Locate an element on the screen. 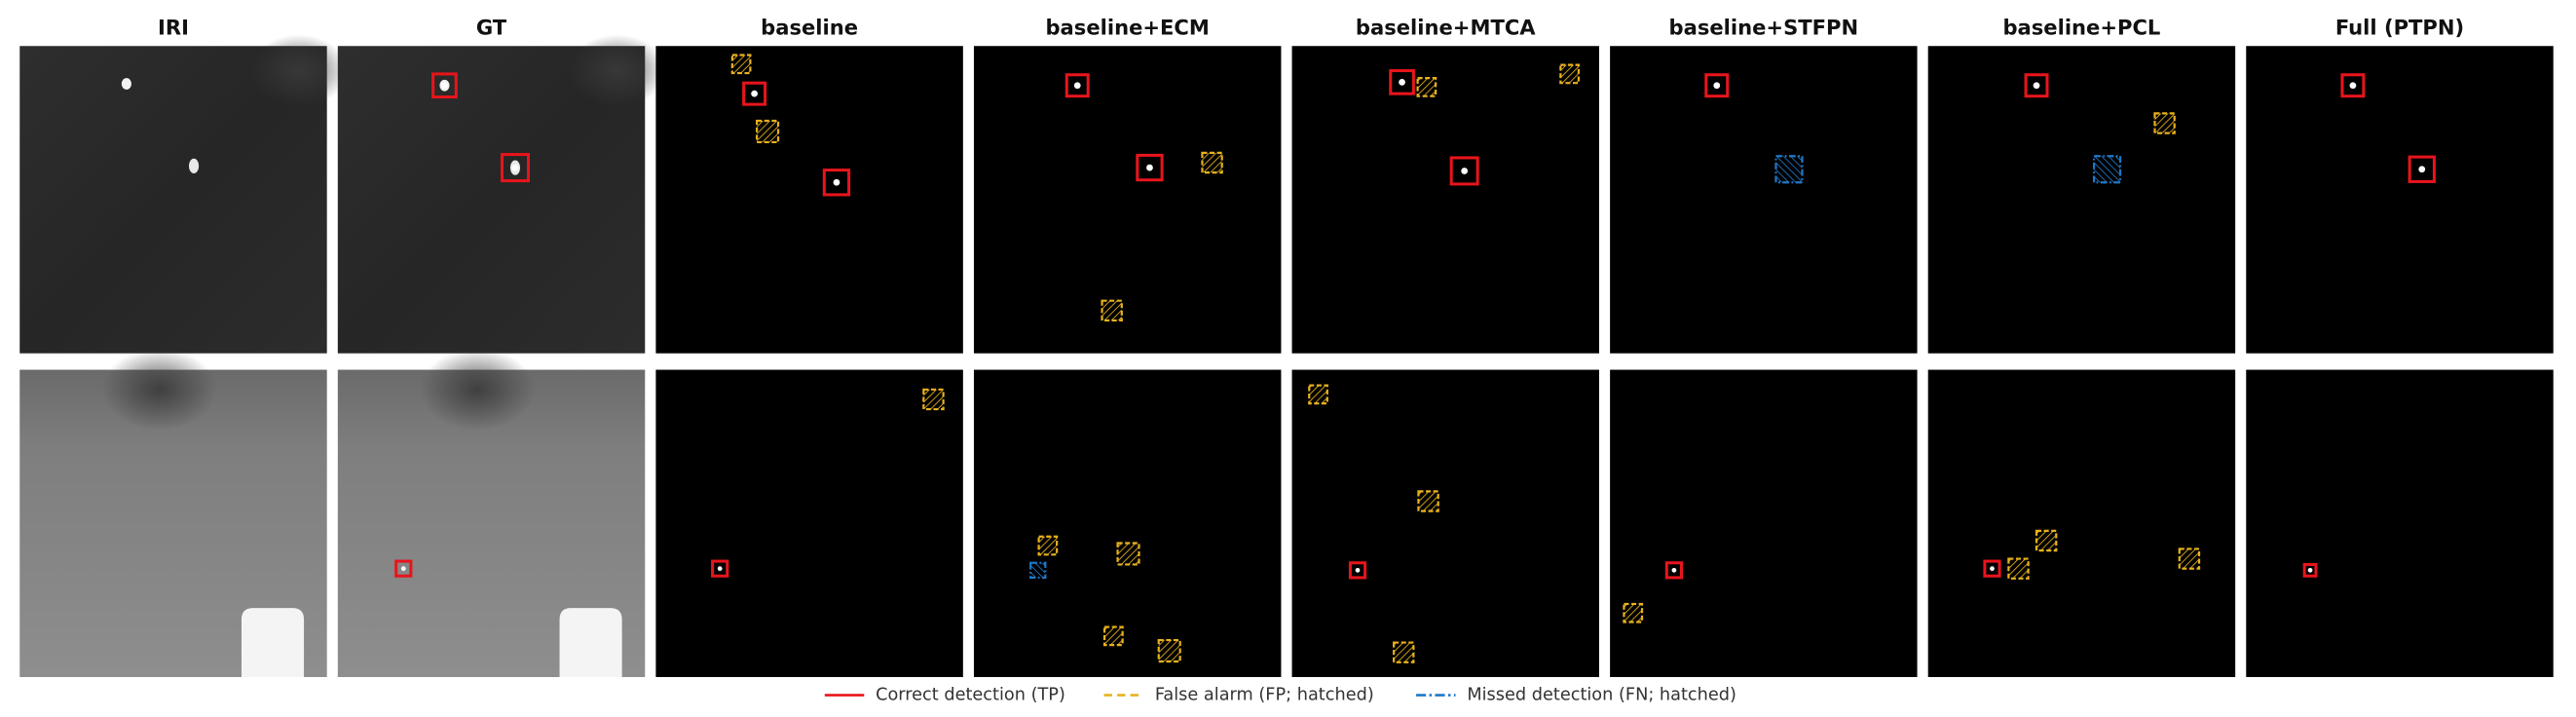 This screenshot has height=717, width=2576. column-title: Full (PTPN) is located at coordinates (2399, 27).